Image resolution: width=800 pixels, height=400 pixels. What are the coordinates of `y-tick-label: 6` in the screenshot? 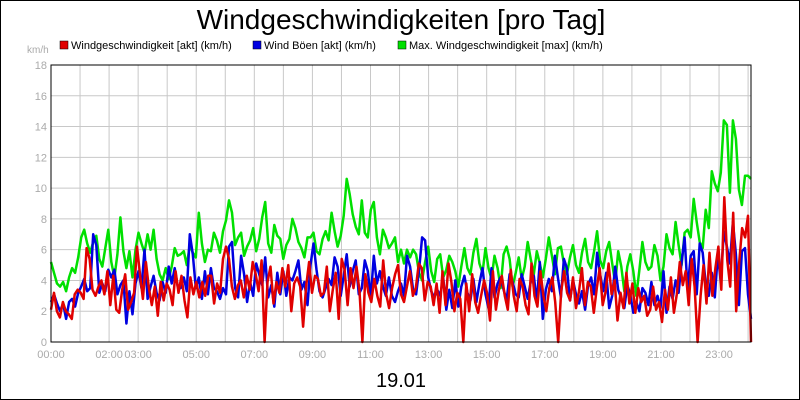 It's located at (44, 251).